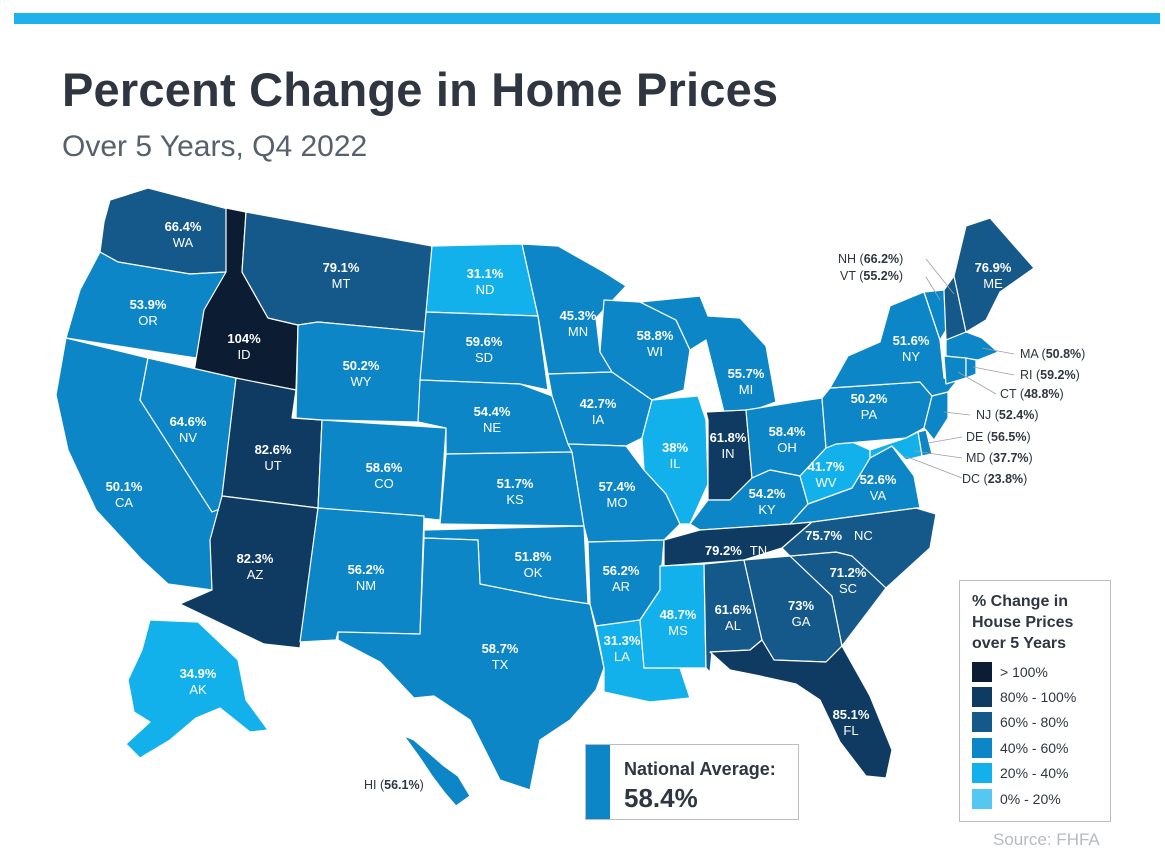 This screenshot has height=850, width=1165. Describe the element at coordinates (533, 564) in the screenshot. I see `label-OK: 51.8% OK` at that location.